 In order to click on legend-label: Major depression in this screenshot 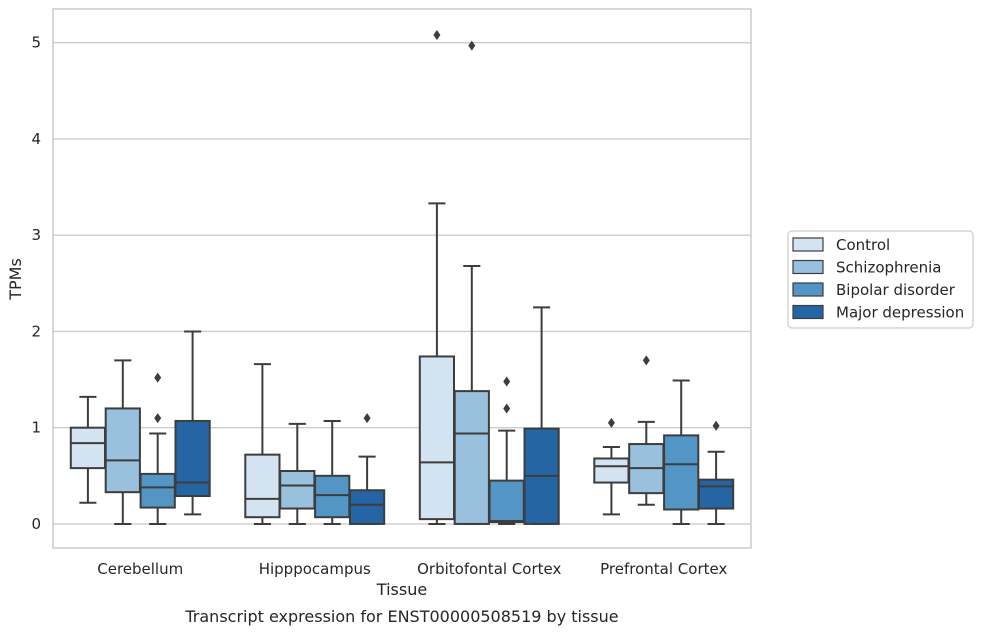, I will do `click(900, 313)`.